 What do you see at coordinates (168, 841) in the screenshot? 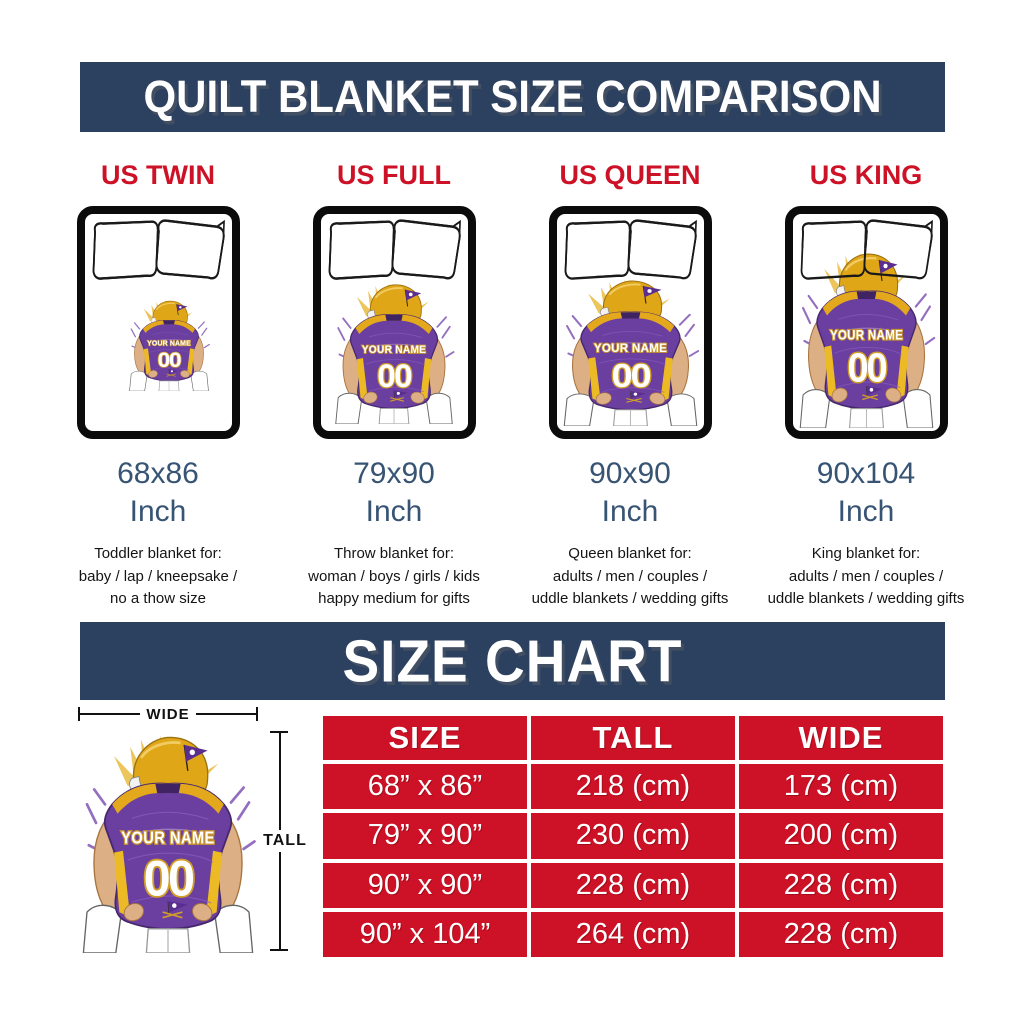
I see `jersey-diagram-image` at bounding box center [168, 841].